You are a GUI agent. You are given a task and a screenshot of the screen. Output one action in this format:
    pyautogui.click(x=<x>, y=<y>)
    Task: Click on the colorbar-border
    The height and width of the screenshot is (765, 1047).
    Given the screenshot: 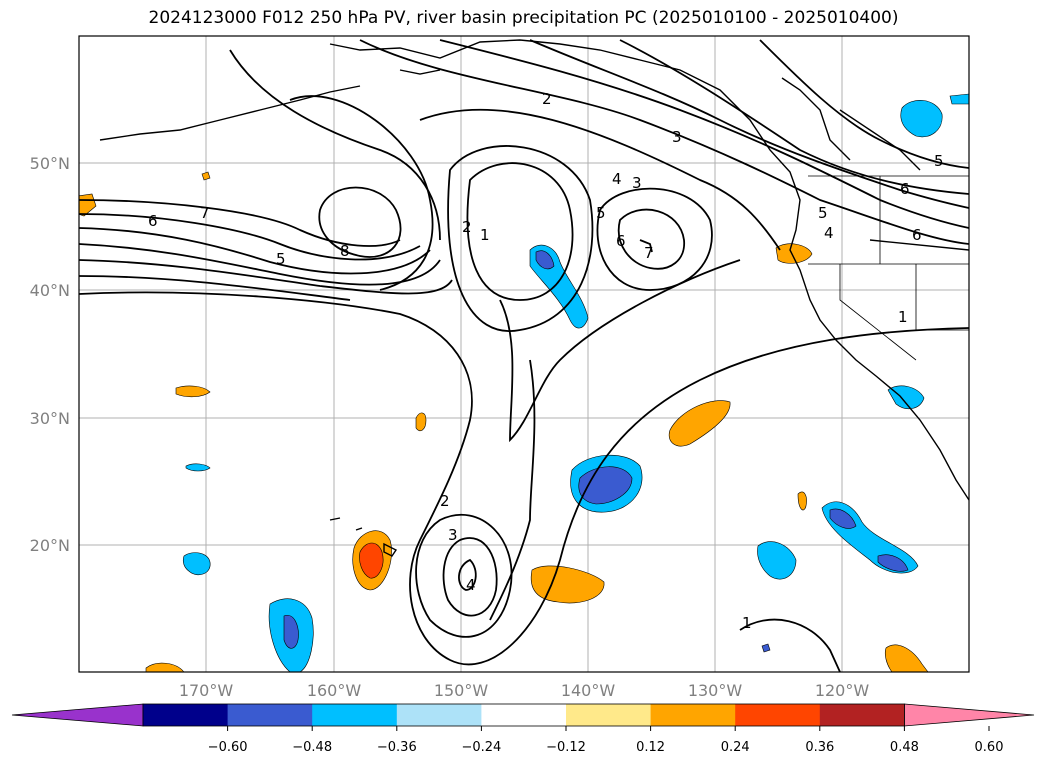 What is the action you would take?
    pyautogui.click(x=523, y=715)
    